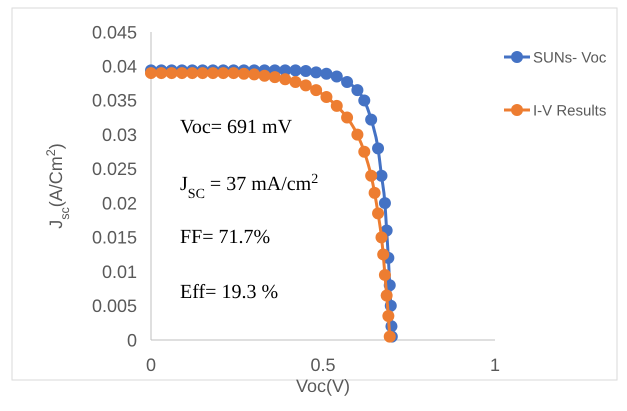 Image resolution: width=627 pixels, height=411 pixels. What do you see at coordinates (323, 365) in the screenshot?
I see `x-tick-label: 0.5` at bounding box center [323, 365].